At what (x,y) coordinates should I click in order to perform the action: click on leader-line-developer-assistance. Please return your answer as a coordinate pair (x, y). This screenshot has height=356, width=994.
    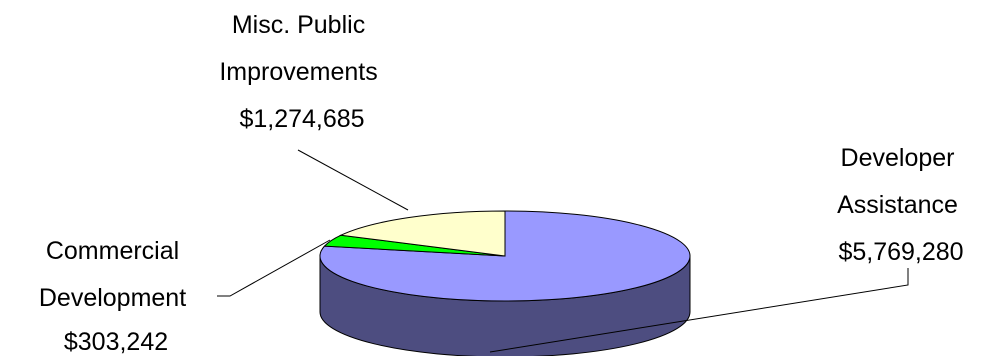
    Looking at the image, I should click on (699, 310).